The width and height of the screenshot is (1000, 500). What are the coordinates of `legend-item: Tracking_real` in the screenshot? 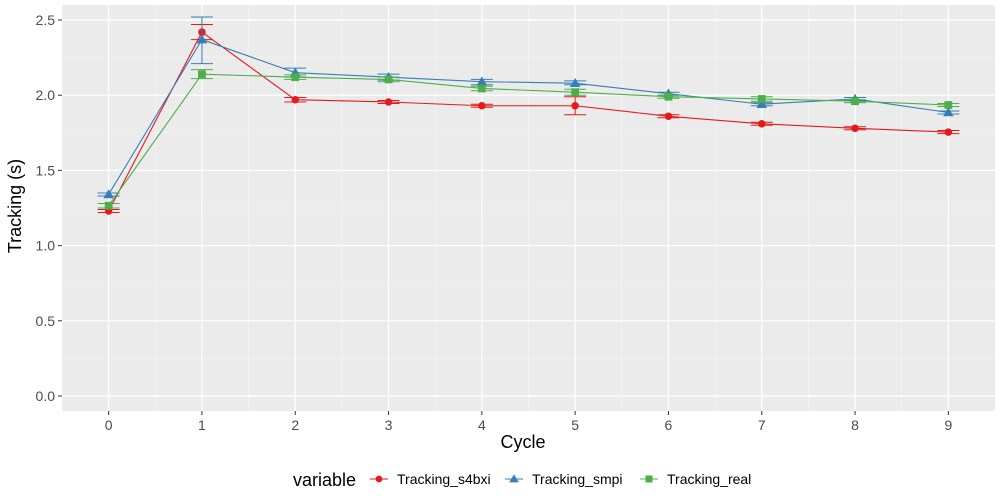 It's located at (695, 479).